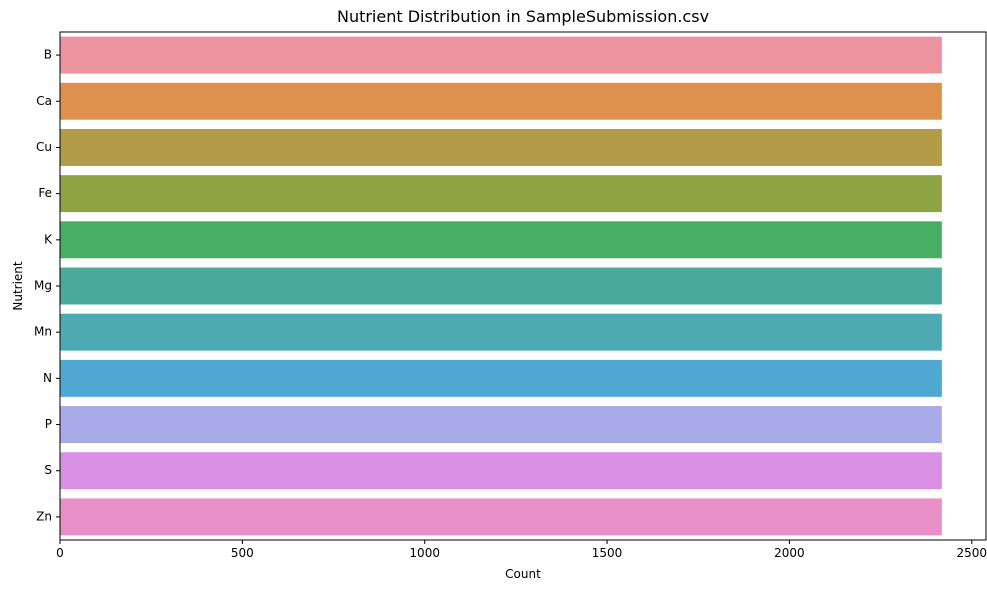  I want to click on y-axis-ticks: B Ca Cu Fe K Mg Mn N P S Zn, so click(47, 285).